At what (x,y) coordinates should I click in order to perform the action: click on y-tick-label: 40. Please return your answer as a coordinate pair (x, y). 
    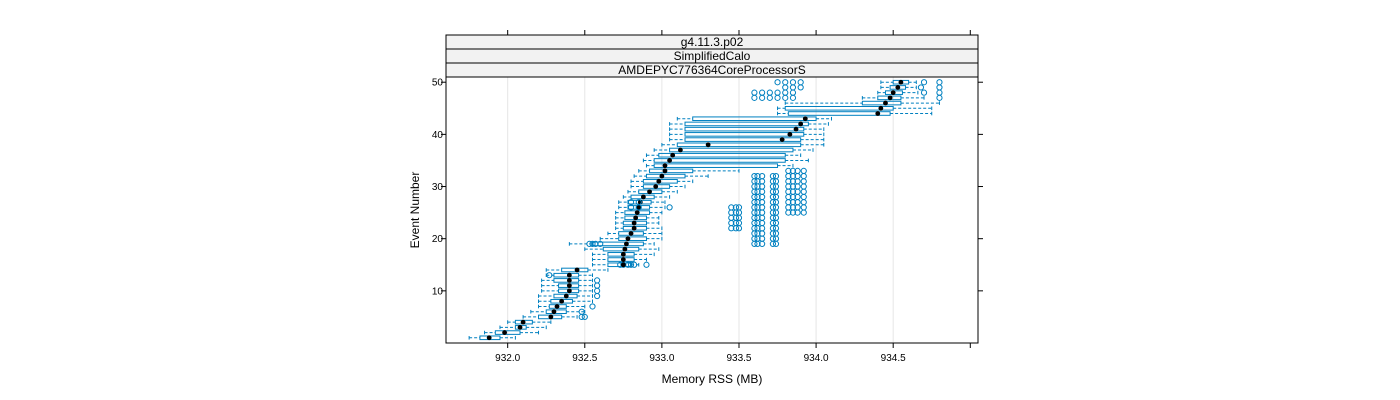
    Looking at the image, I should click on (438, 135).